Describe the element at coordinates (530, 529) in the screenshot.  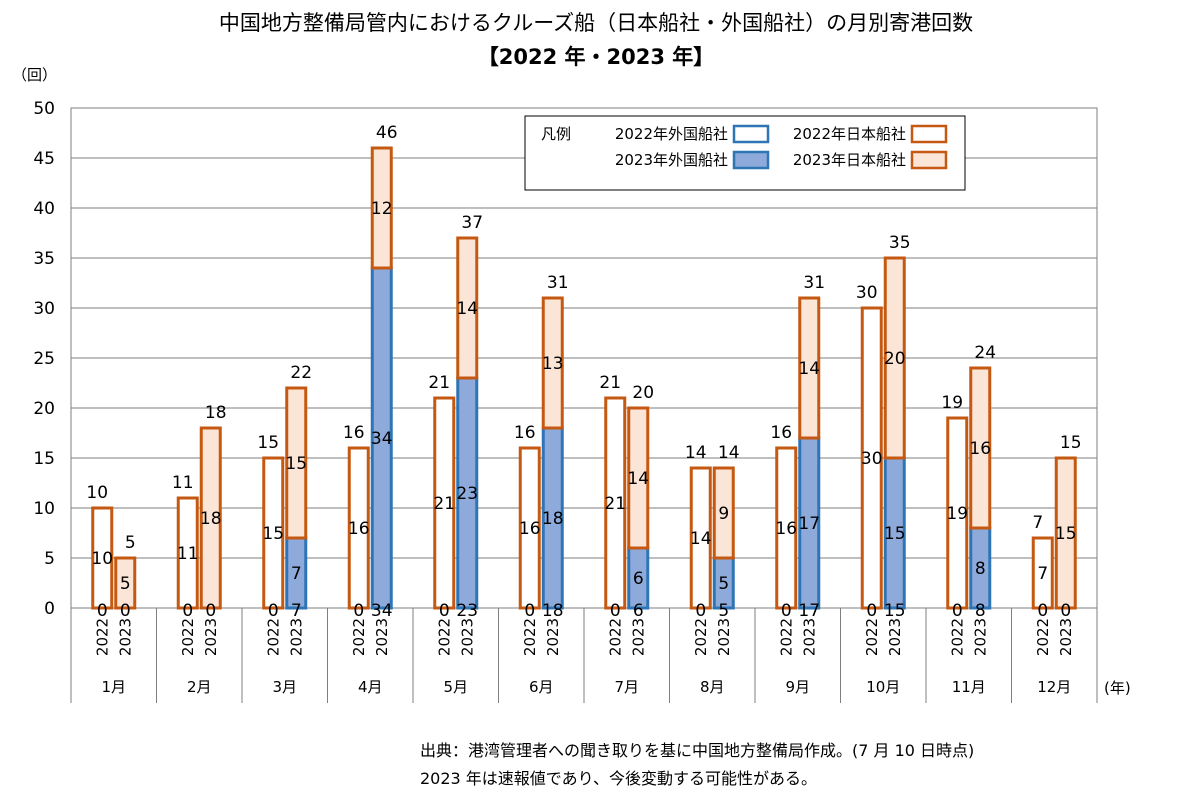
I see `data-label-2022-japanese: 16` at that location.